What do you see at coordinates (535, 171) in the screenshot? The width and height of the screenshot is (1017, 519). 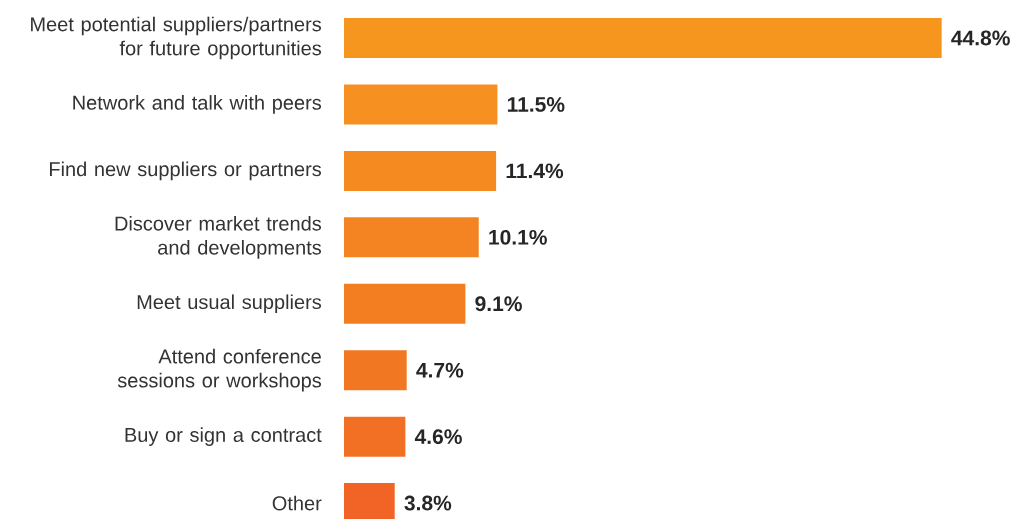 I see `data-label: 11.4%` at bounding box center [535, 171].